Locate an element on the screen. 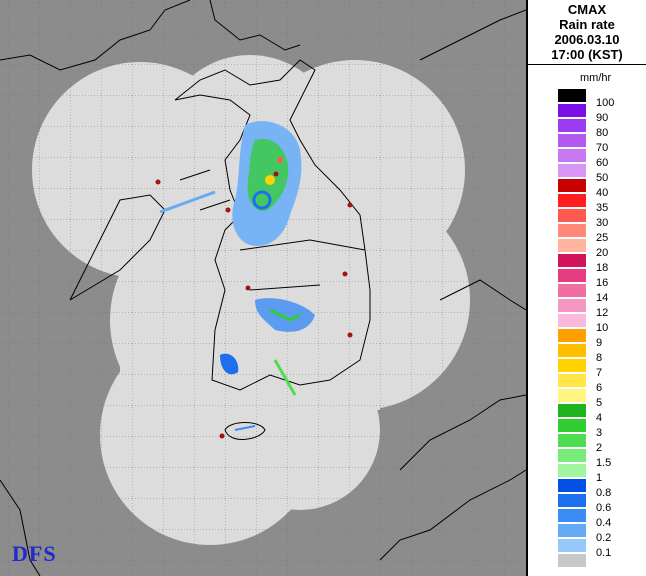  rain-echoes is located at coordinates (237, 276).